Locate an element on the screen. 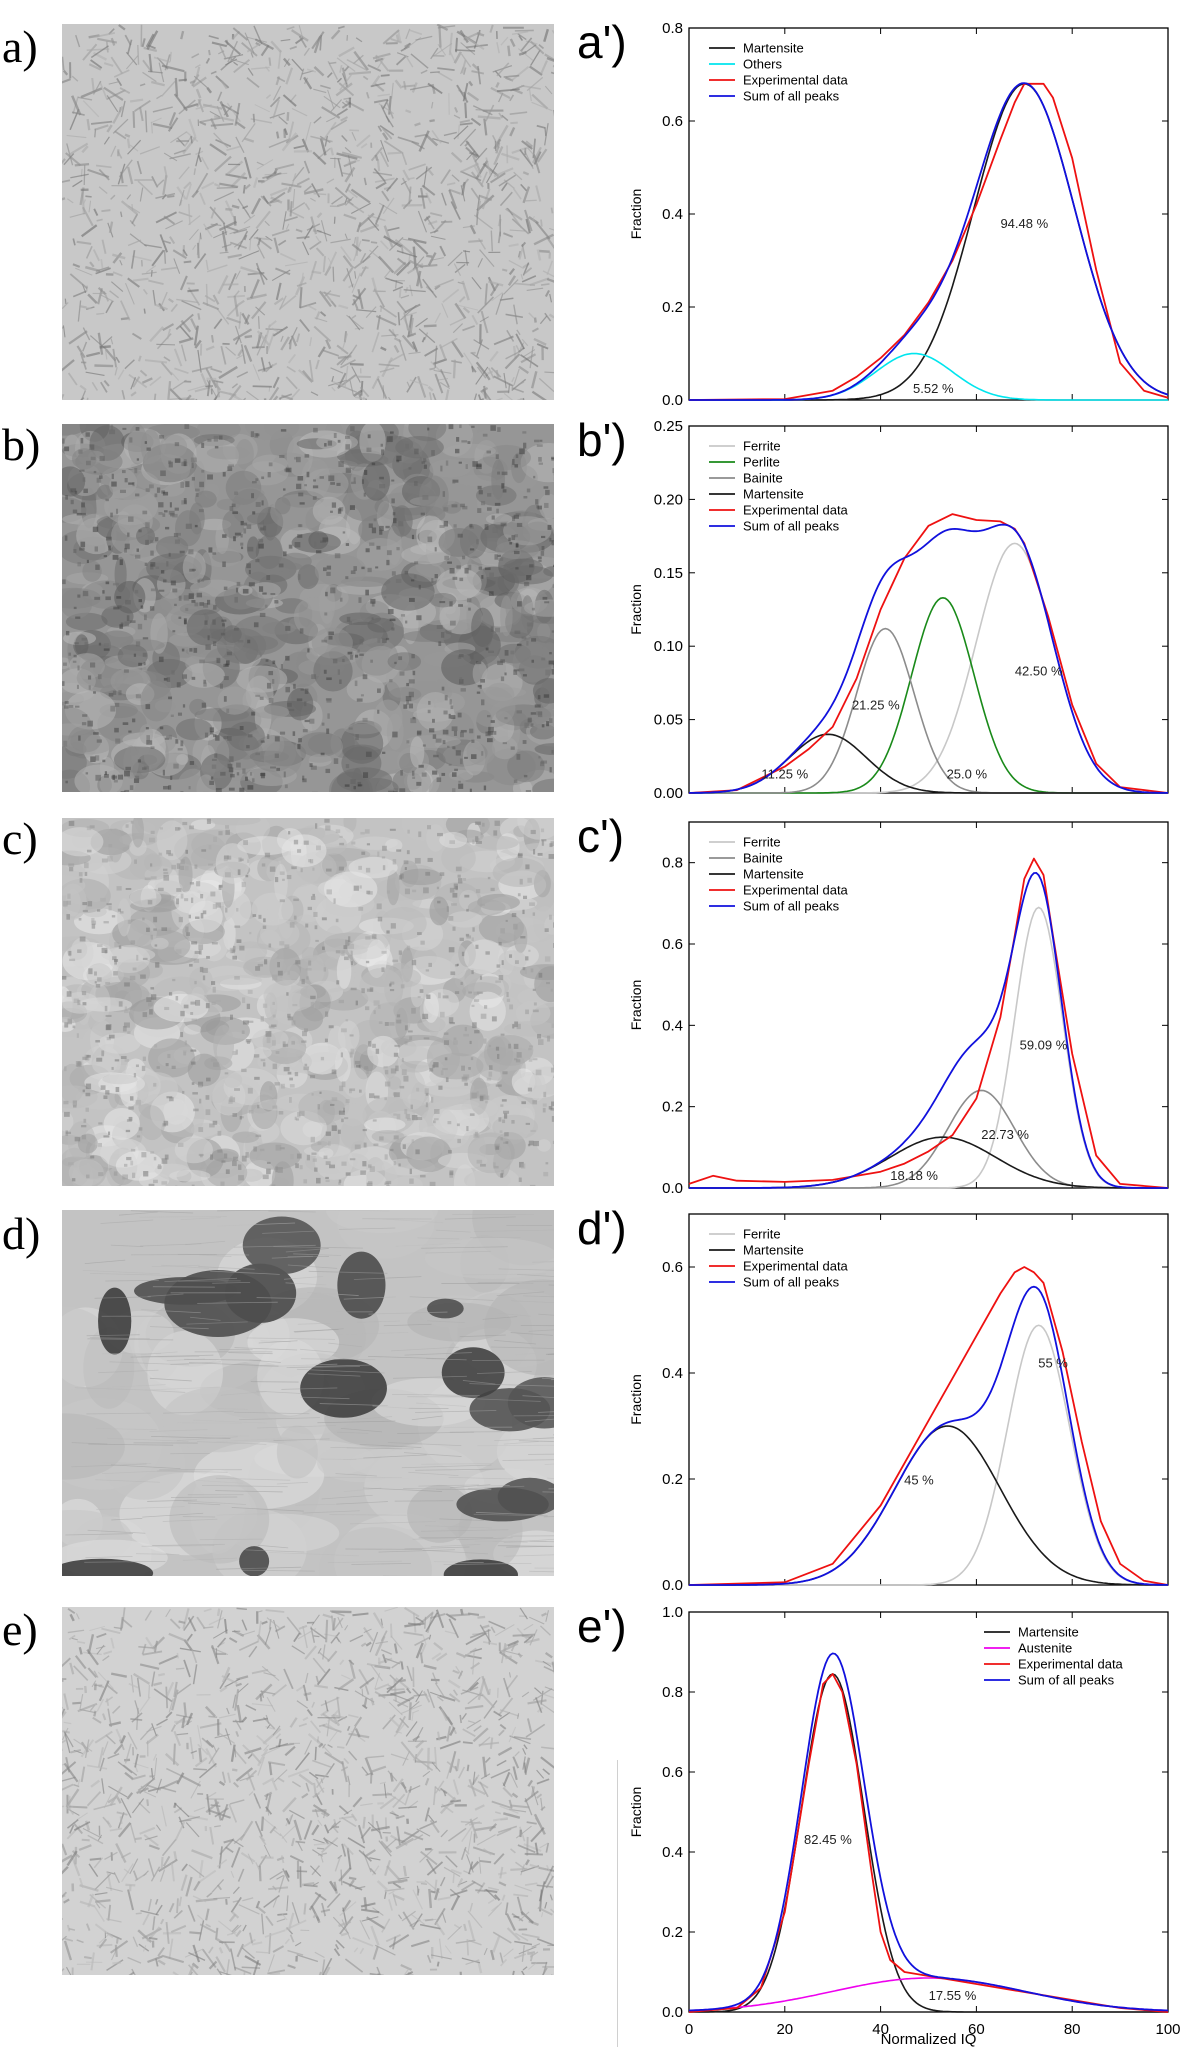  legend-label: Bainite is located at coordinates (763, 858).